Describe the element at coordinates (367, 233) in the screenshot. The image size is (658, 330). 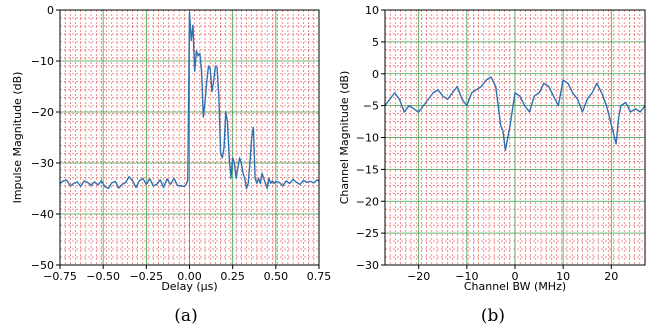
I see `y-tick-label: −25` at that location.